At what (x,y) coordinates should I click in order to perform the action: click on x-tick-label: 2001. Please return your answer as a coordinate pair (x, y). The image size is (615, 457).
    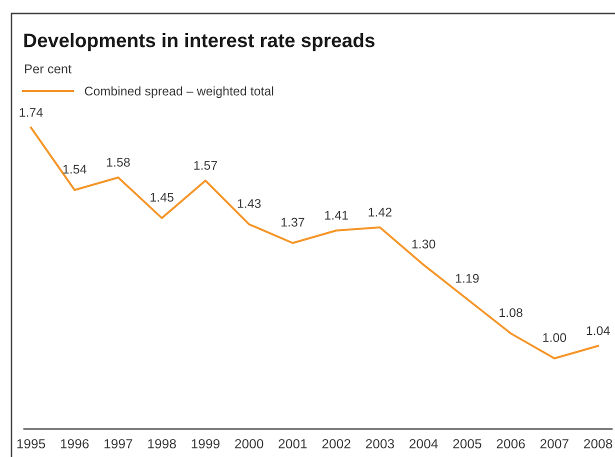
    Looking at the image, I should click on (292, 443).